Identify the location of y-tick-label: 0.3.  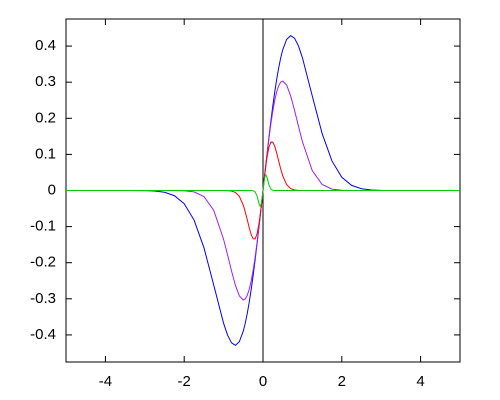
(45, 81).